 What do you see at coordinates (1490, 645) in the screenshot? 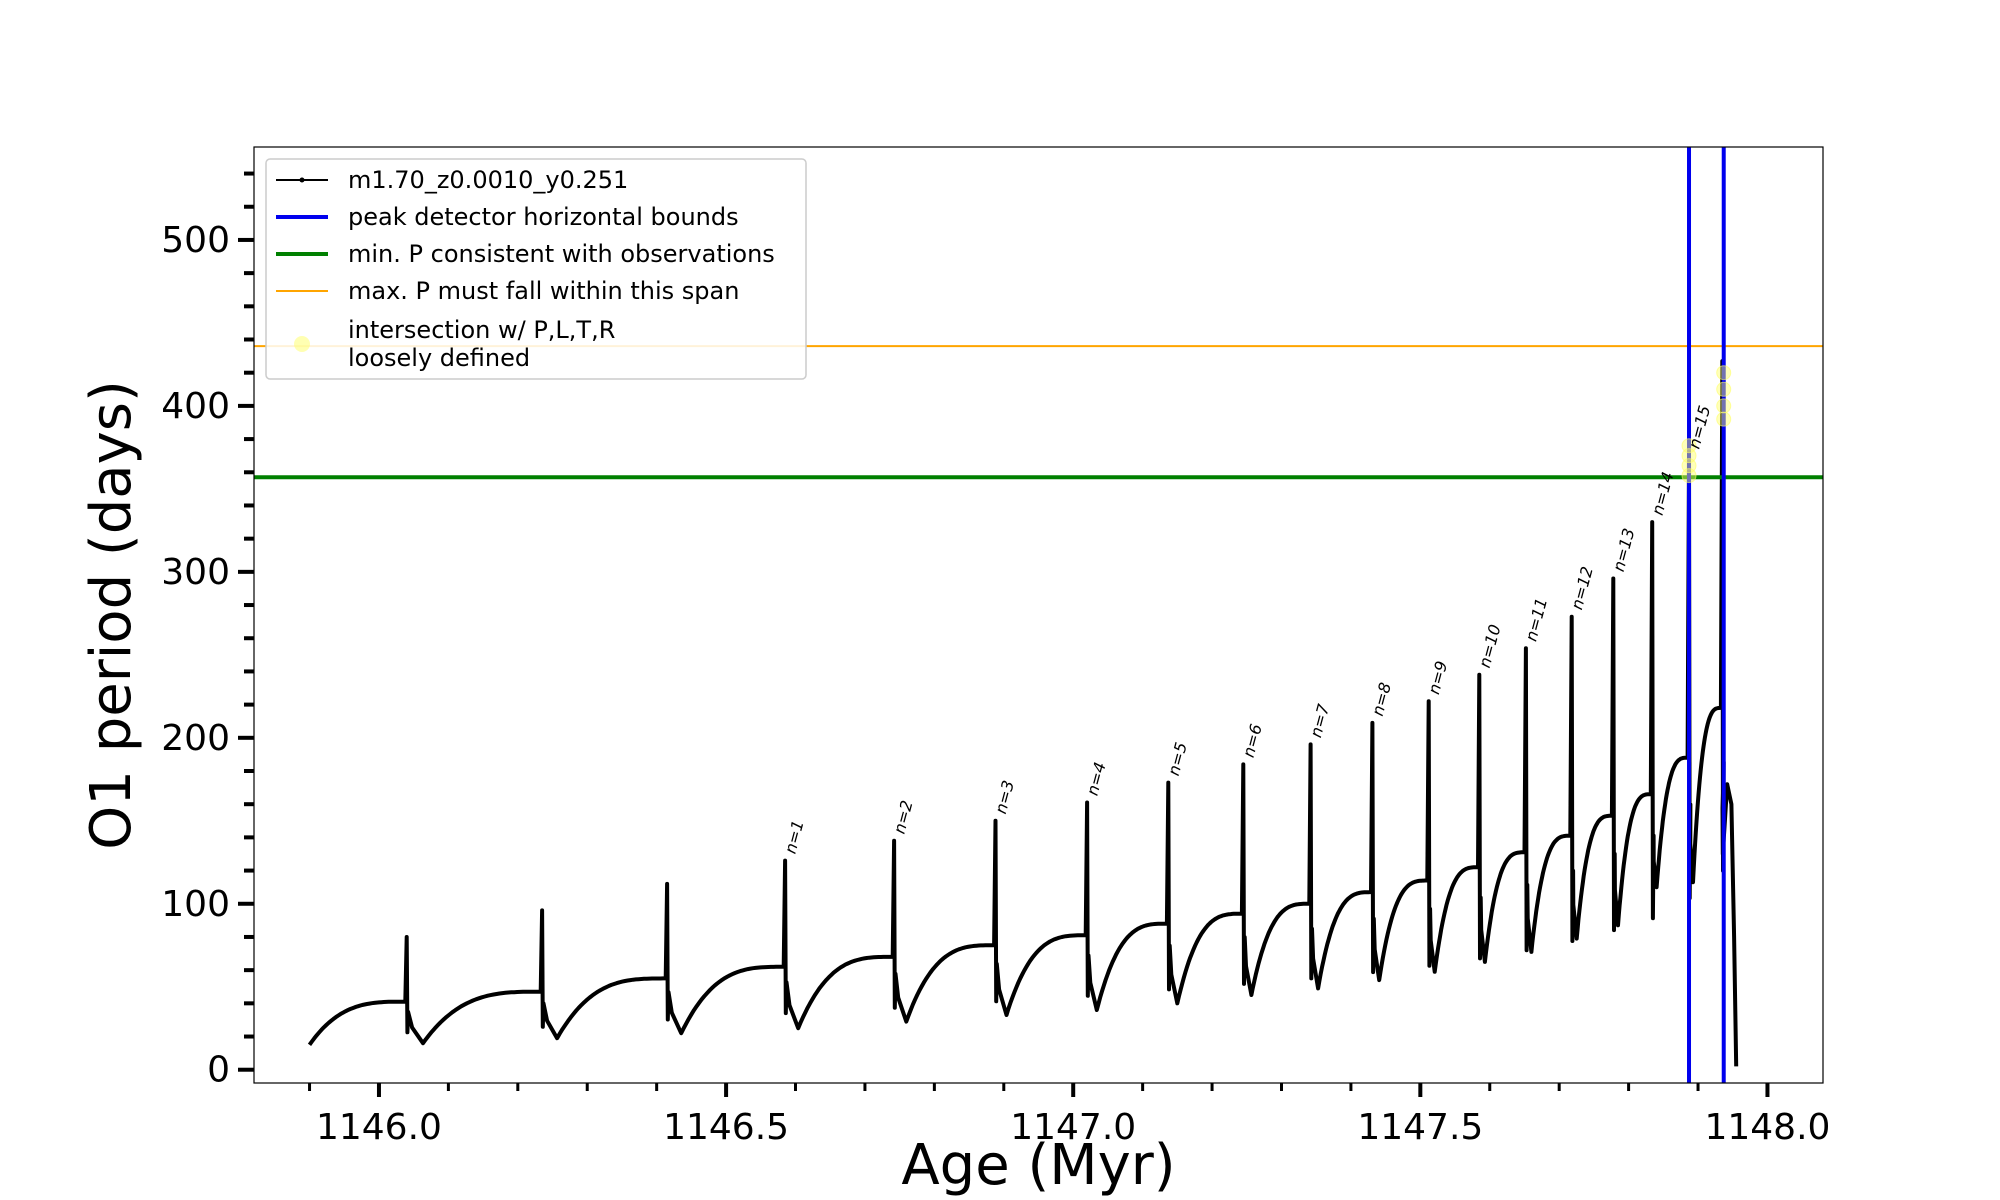
I see `cycle-label: n=10` at bounding box center [1490, 645].